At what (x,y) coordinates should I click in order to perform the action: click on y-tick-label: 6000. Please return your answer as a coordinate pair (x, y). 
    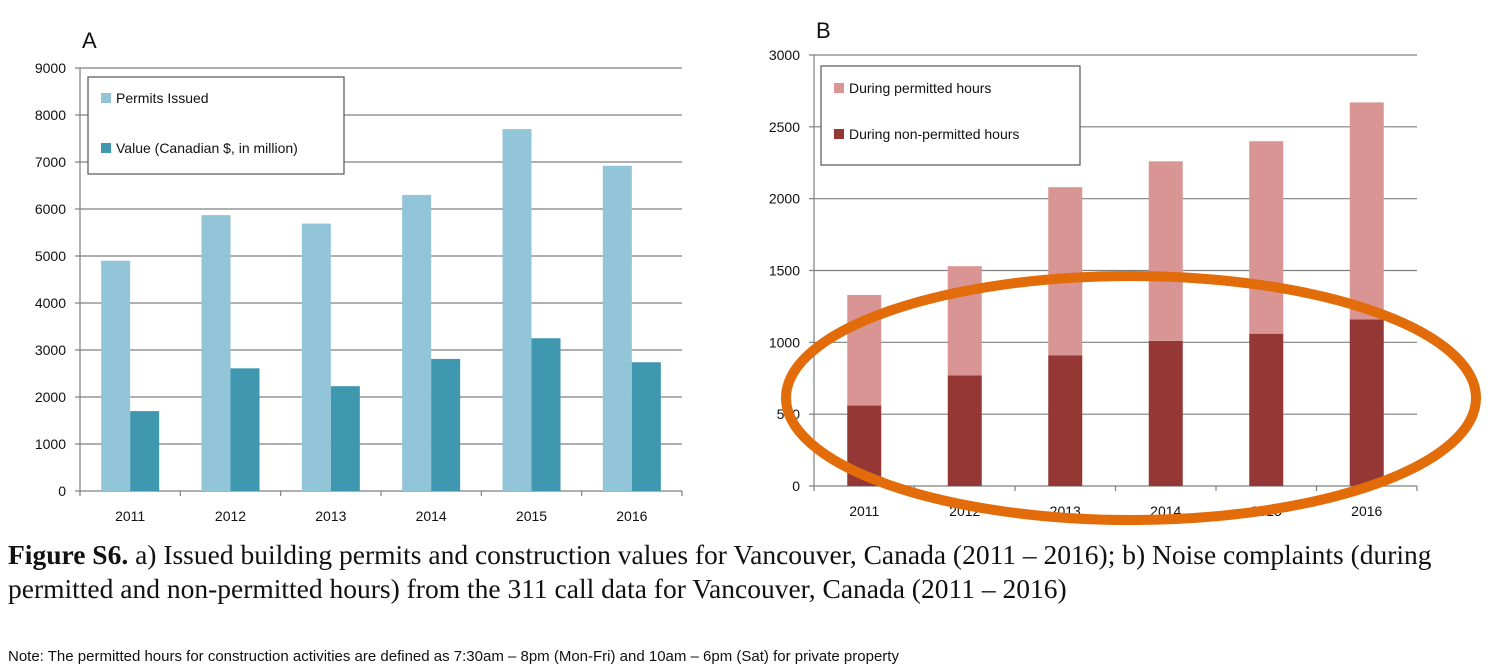
    Looking at the image, I should click on (50, 209).